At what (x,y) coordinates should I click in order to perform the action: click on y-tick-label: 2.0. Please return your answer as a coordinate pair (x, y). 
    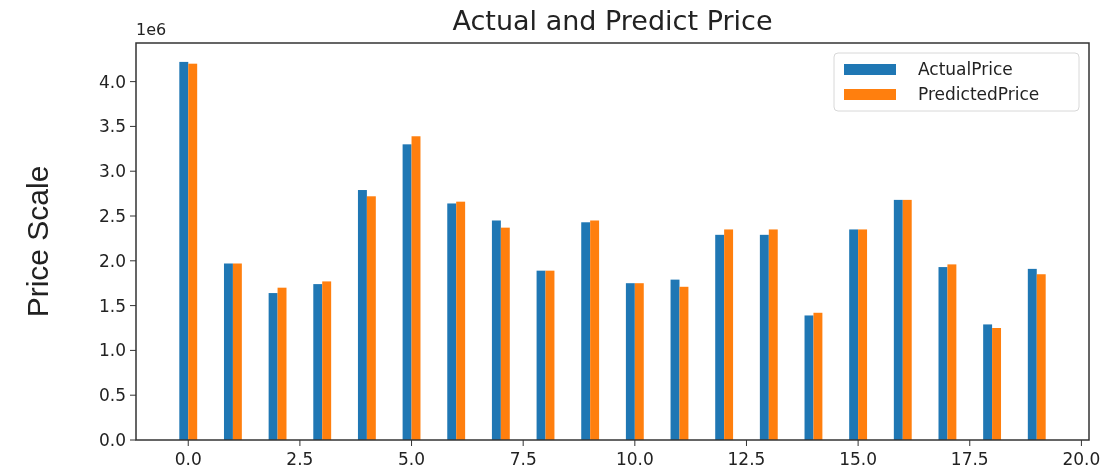
    Looking at the image, I should click on (112, 260).